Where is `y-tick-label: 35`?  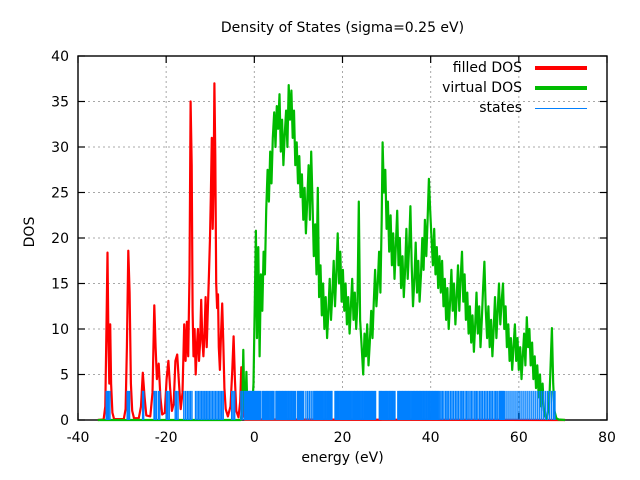 y-tick-label: 35 is located at coordinates (60, 103).